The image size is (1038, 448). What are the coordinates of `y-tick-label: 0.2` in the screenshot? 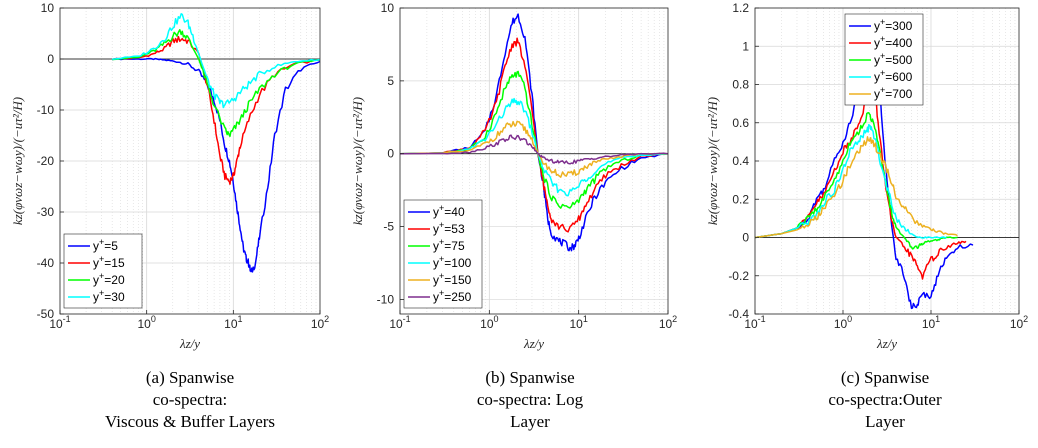 It's located at (740, 199).